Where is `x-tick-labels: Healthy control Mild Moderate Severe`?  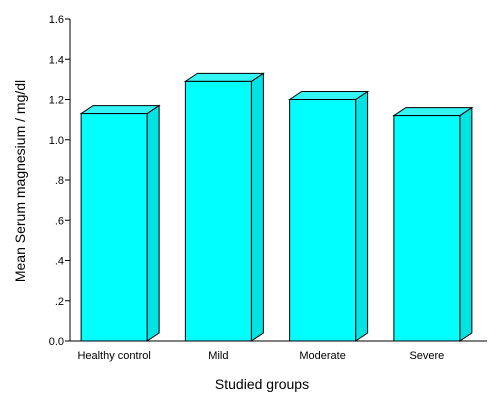 x-tick-labels: Healthy control Mild Moderate Severe is located at coordinates (260, 356).